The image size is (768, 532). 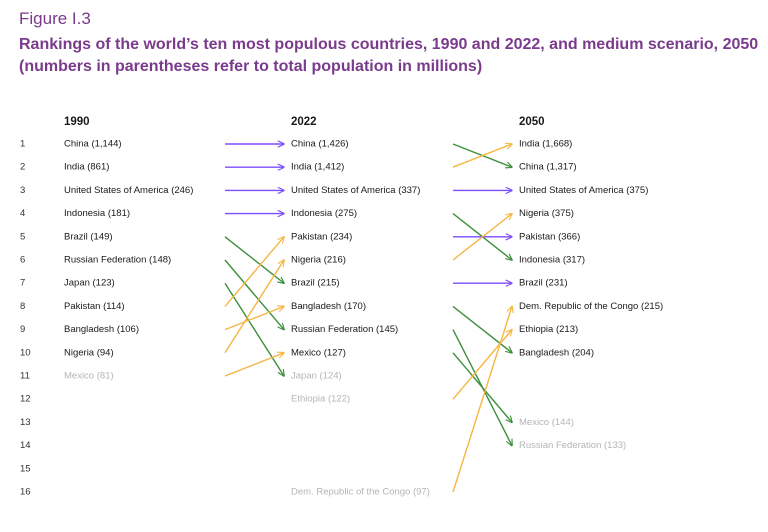 I want to click on rank-number: 15, so click(x=25, y=468).